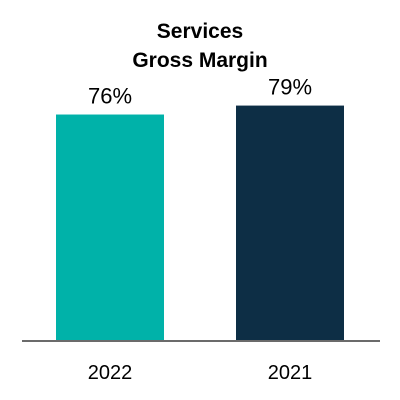 The width and height of the screenshot is (400, 400). I want to click on chart-title-line-2: Gross Margin, so click(199, 60).